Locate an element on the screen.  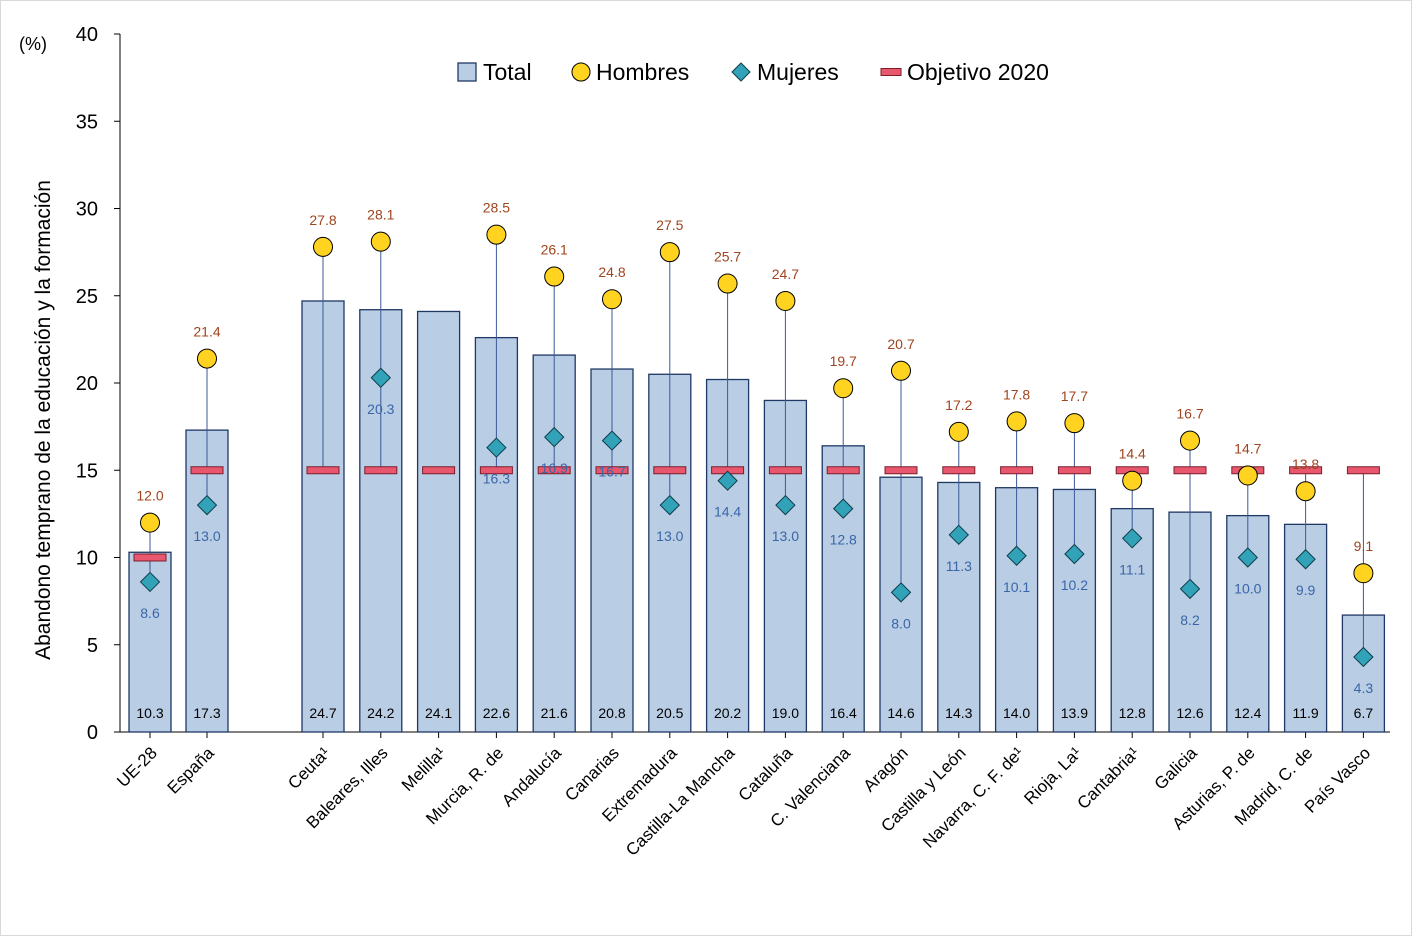
hombres-data-label: 13.8 is located at coordinates (1305, 464).